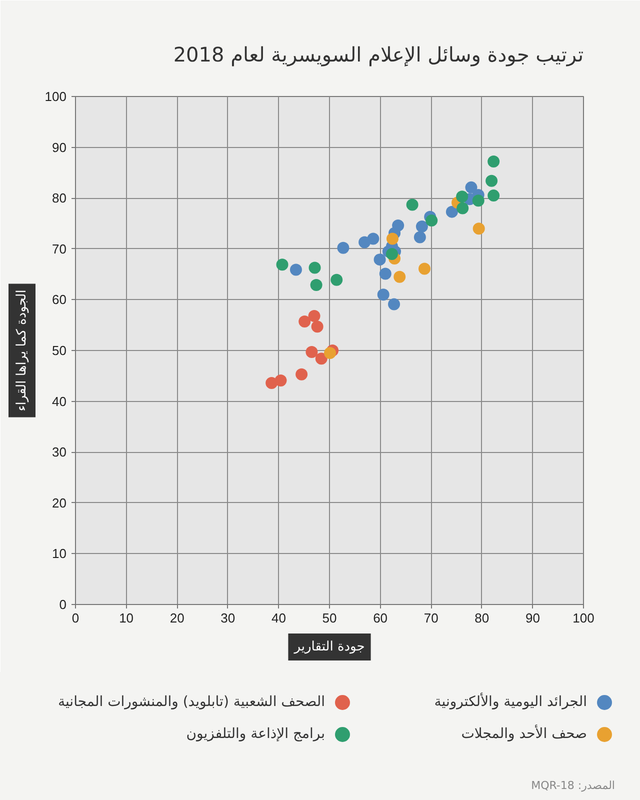 This screenshot has width=640, height=800. Describe the element at coordinates (482, 618) in the screenshot. I see `x-tick-label: 80` at that location.